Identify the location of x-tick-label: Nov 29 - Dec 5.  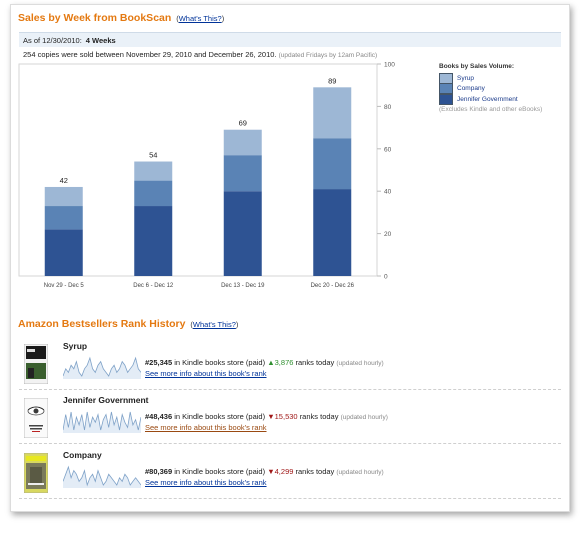
(64, 286).